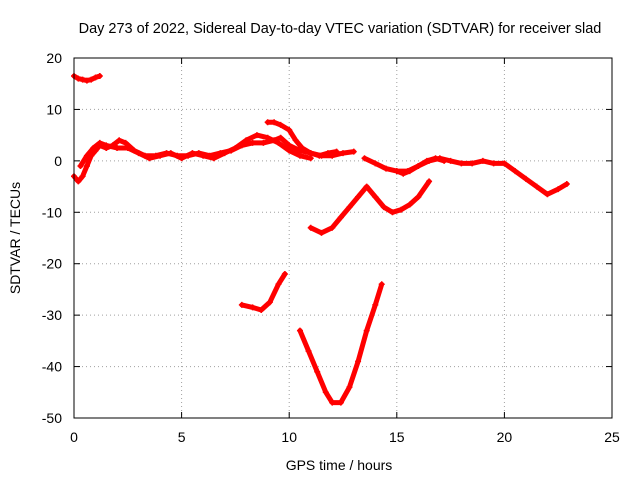  I want to click on x-tick-label: 25, so click(612, 437).